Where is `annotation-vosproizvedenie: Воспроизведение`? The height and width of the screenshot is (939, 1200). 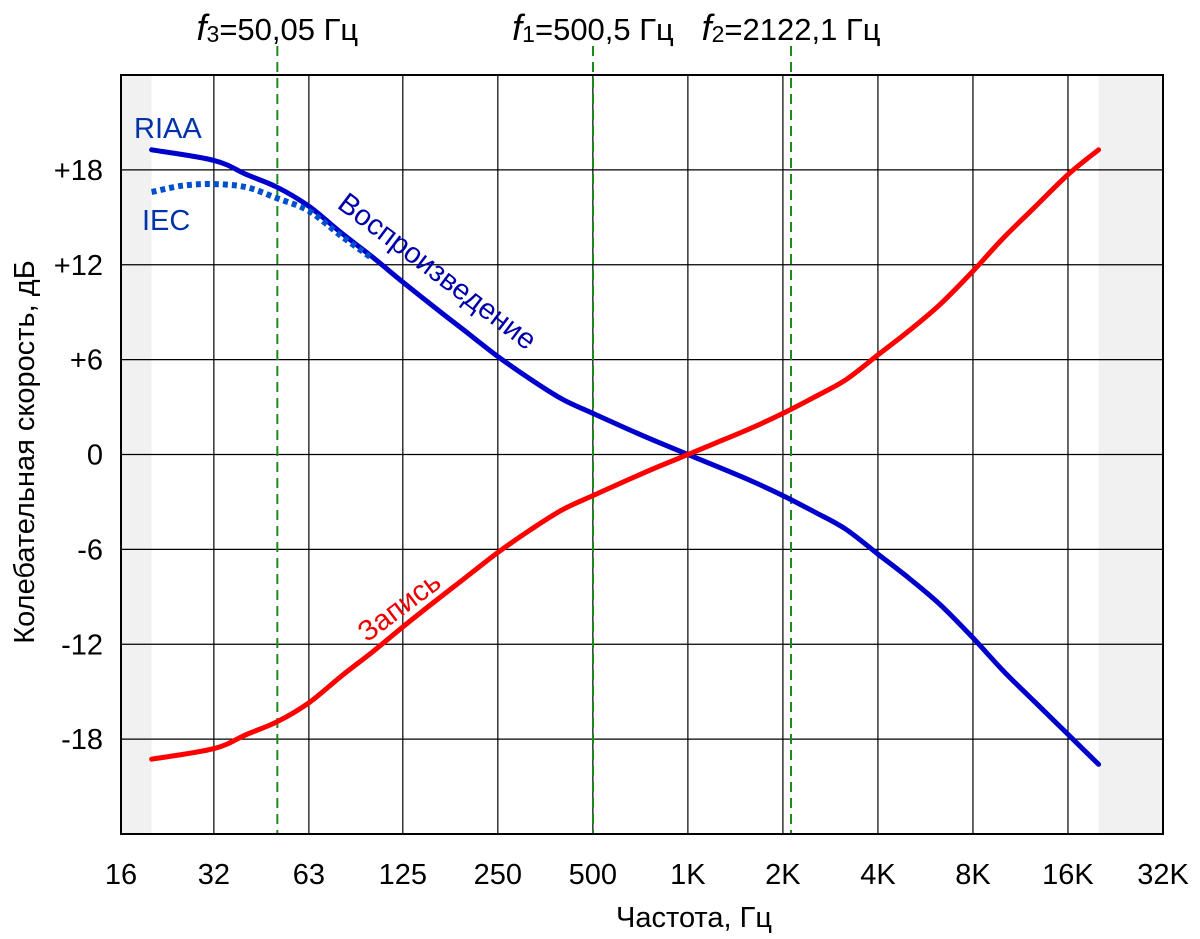 annotation-vosproizvedenie: Воспроизведение is located at coordinates (437, 272).